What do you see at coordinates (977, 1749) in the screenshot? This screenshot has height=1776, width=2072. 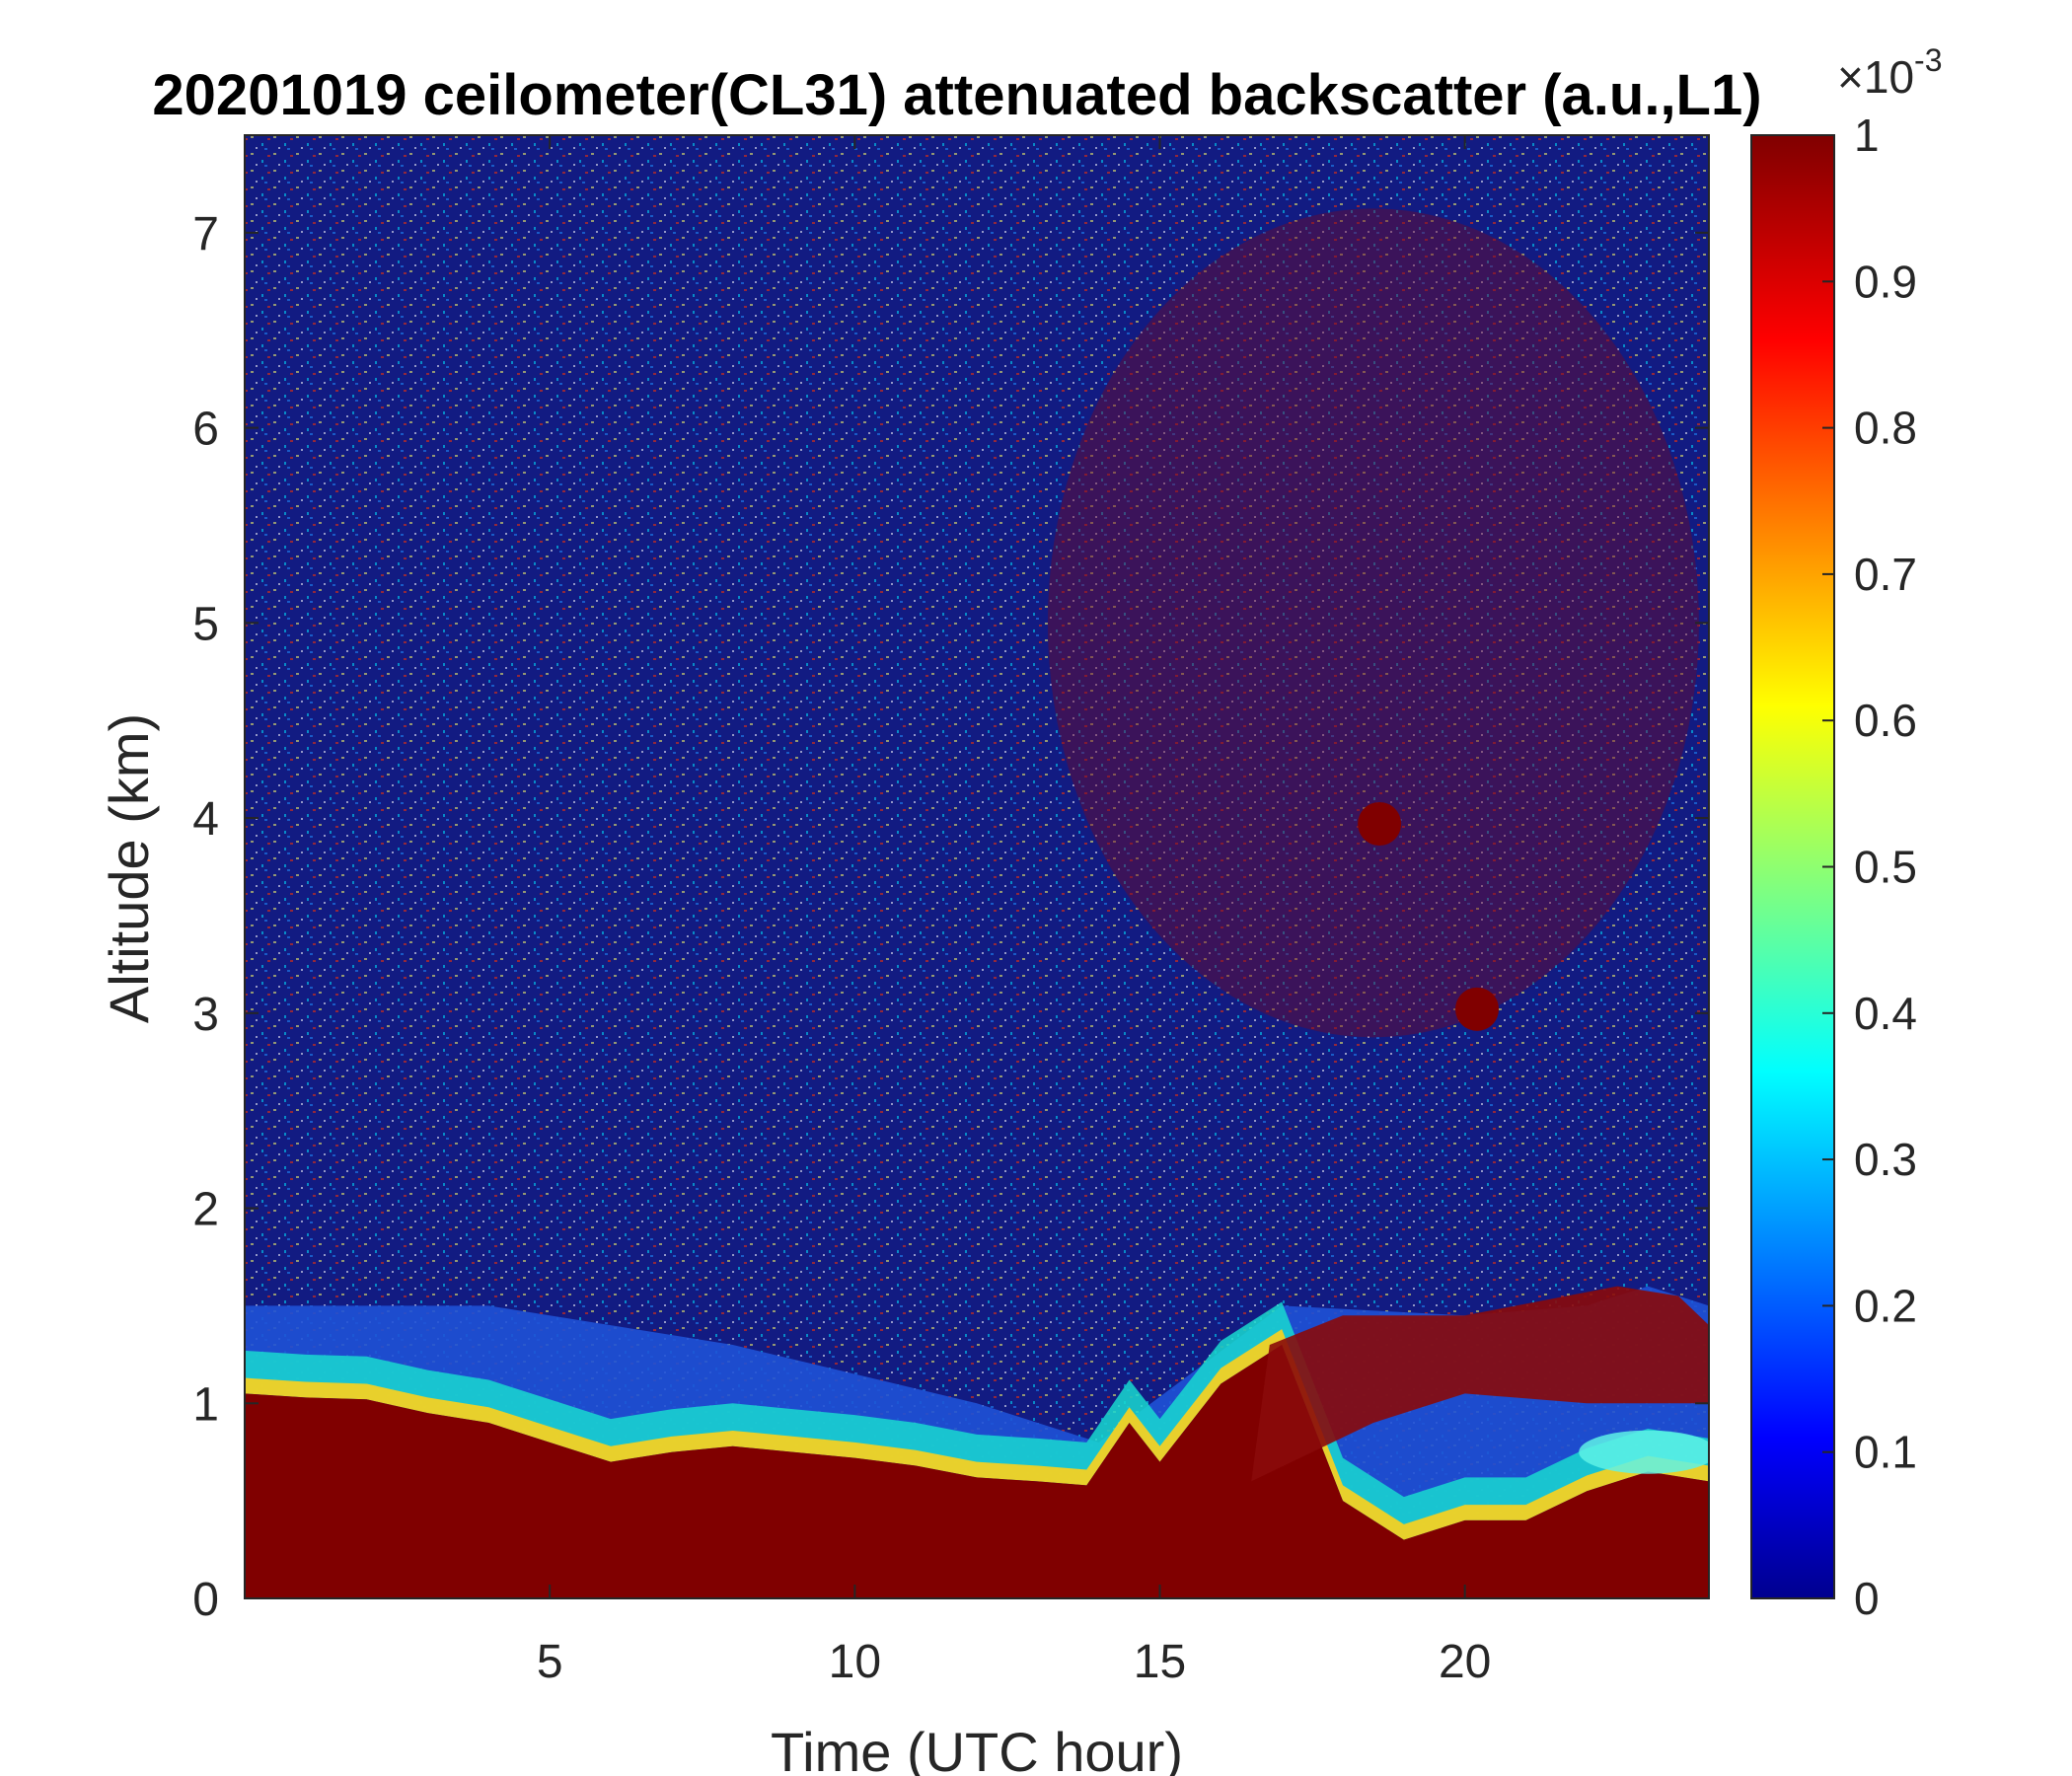 I see `x-axis-label: Time (UTC hour)` at bounding box center [977, 1749].